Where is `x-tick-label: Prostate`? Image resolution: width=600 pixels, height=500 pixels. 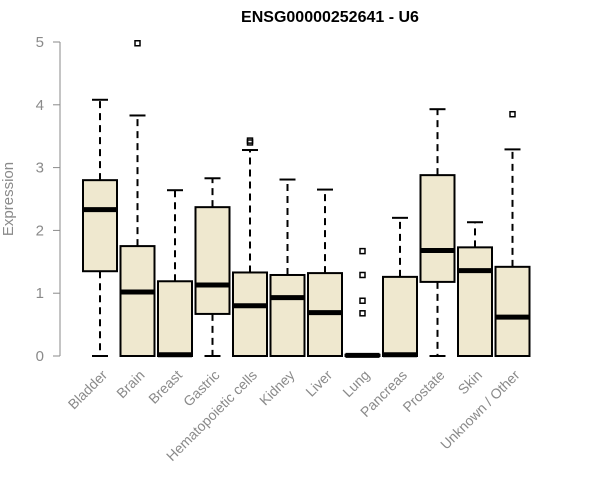 x-tick-label: Prostate is located at coordinates (423, 391).